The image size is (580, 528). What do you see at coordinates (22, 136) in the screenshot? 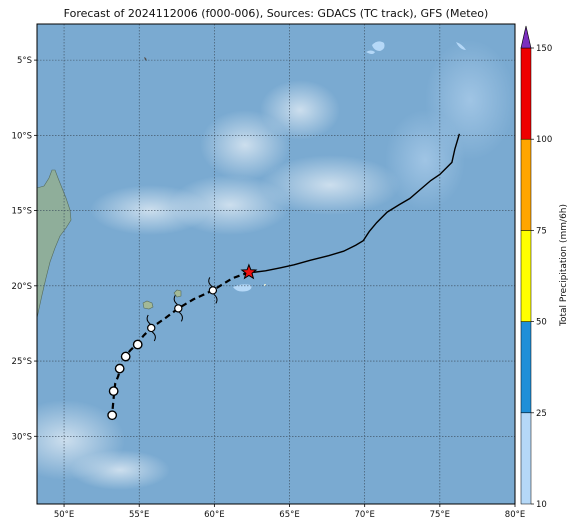
I see `lat-tick-label: 10°S` at bounding box center [22, 136].